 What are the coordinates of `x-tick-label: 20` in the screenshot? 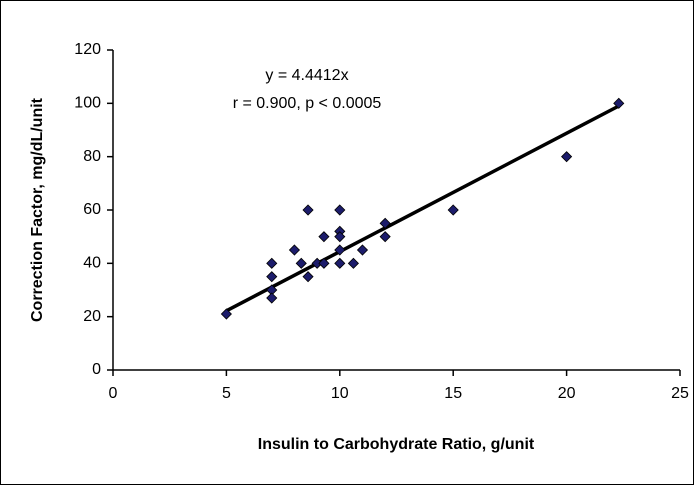 It's located at (567, 393).